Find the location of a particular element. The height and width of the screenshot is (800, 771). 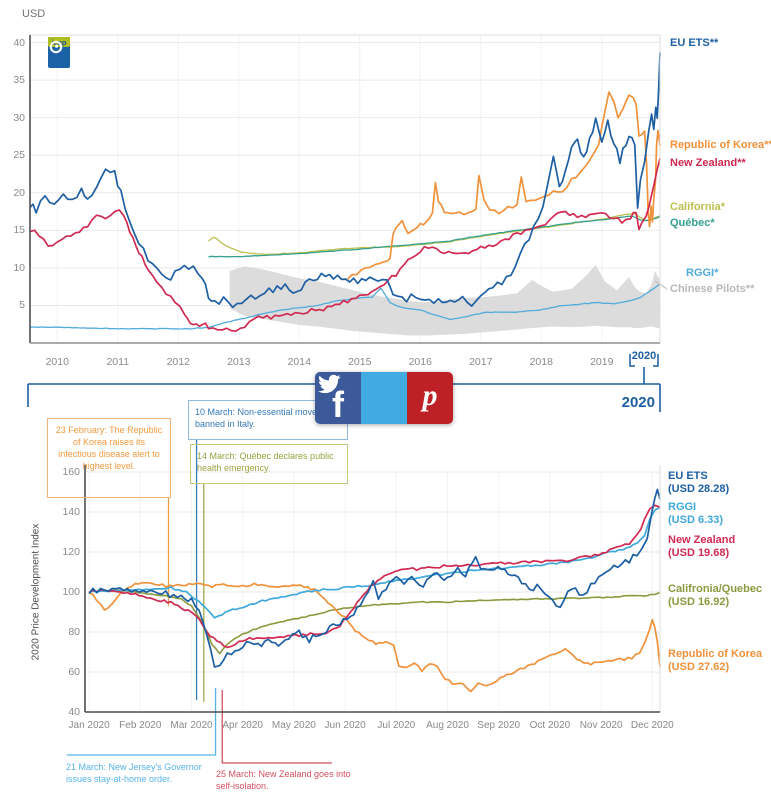

icap-logo: icap is located at coordinates (59, 52).